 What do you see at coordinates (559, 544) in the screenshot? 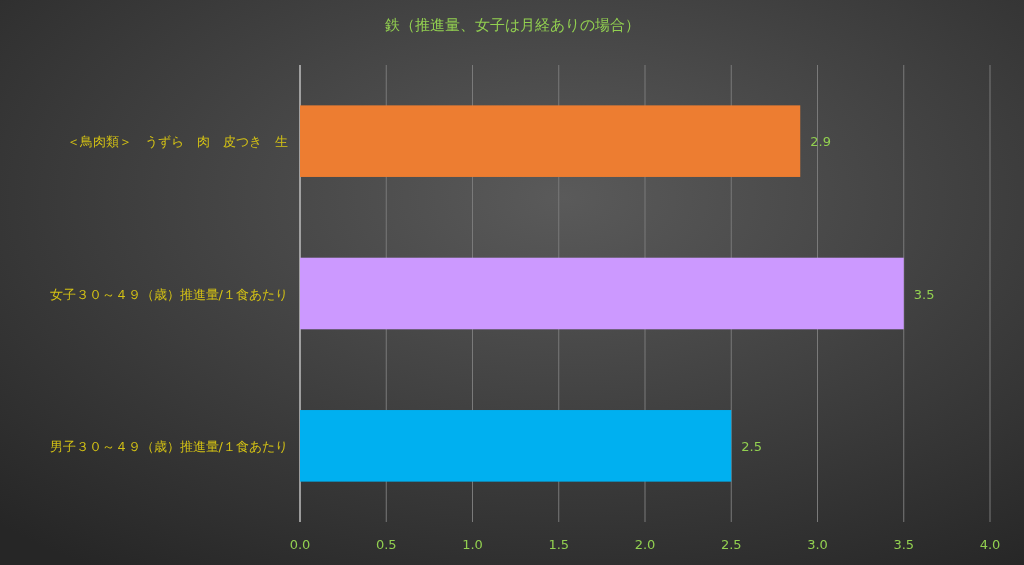
I see `x-tick-label: 1.5` at bounding box center [559, 544].